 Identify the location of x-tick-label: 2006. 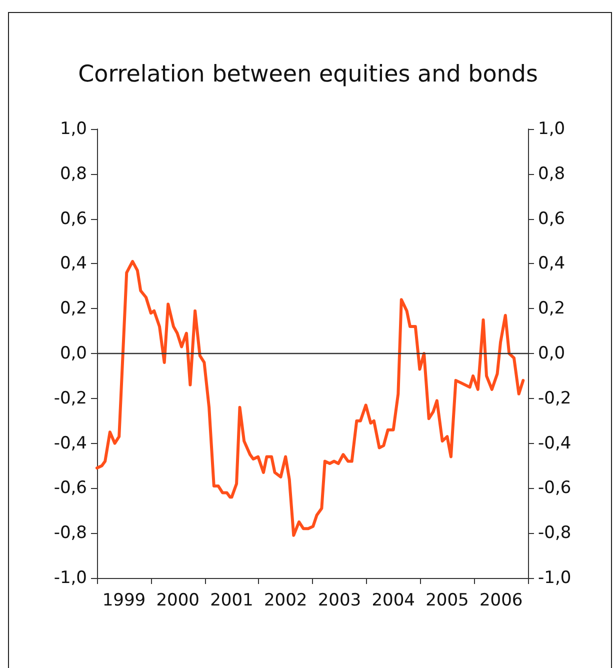
(501, 600).